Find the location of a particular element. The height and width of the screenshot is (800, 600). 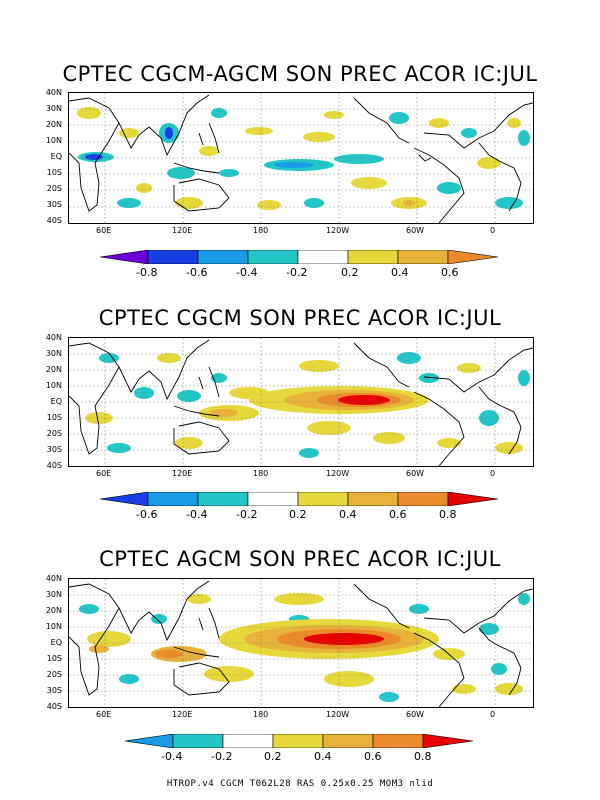

panel3-ytick: 20S is located at coordinates (54, 674).